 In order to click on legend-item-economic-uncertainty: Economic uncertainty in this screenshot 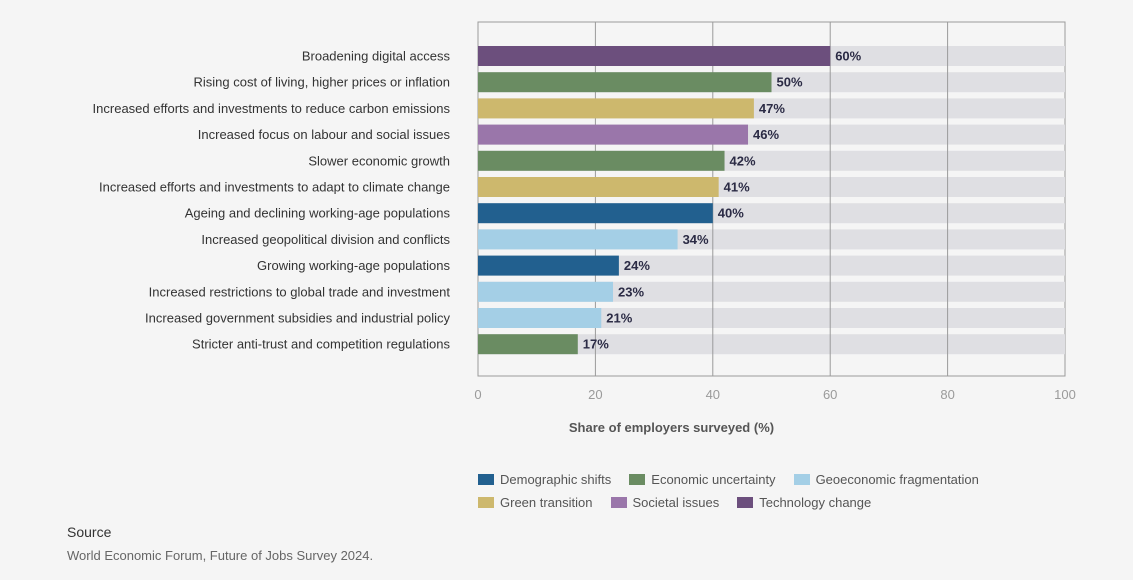, I will do `click(702, 479)`.